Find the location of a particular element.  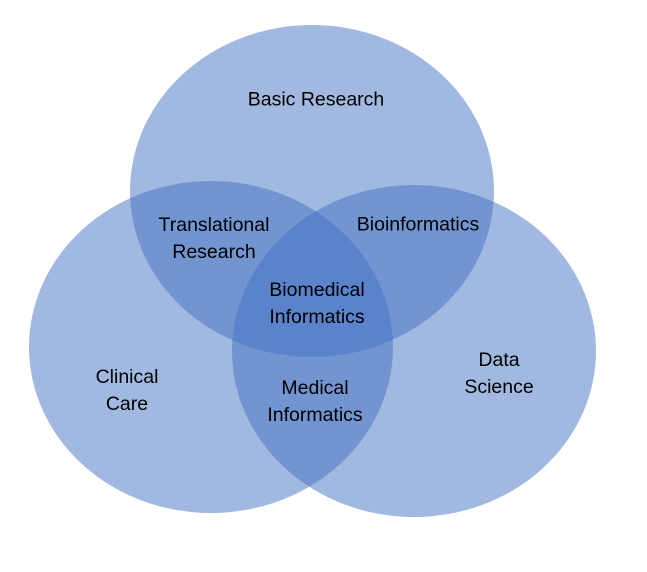

clinical-care-line-1: Clinical is located at coordinates (127, 377).